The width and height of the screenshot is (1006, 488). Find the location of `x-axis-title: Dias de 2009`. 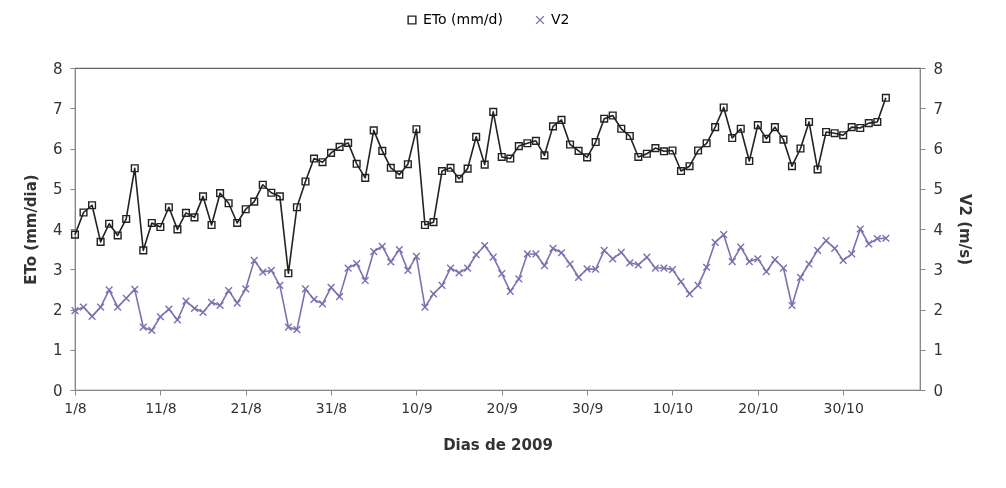

x-axis-title: Dias de 2009 is located at coordinates (498, 444).